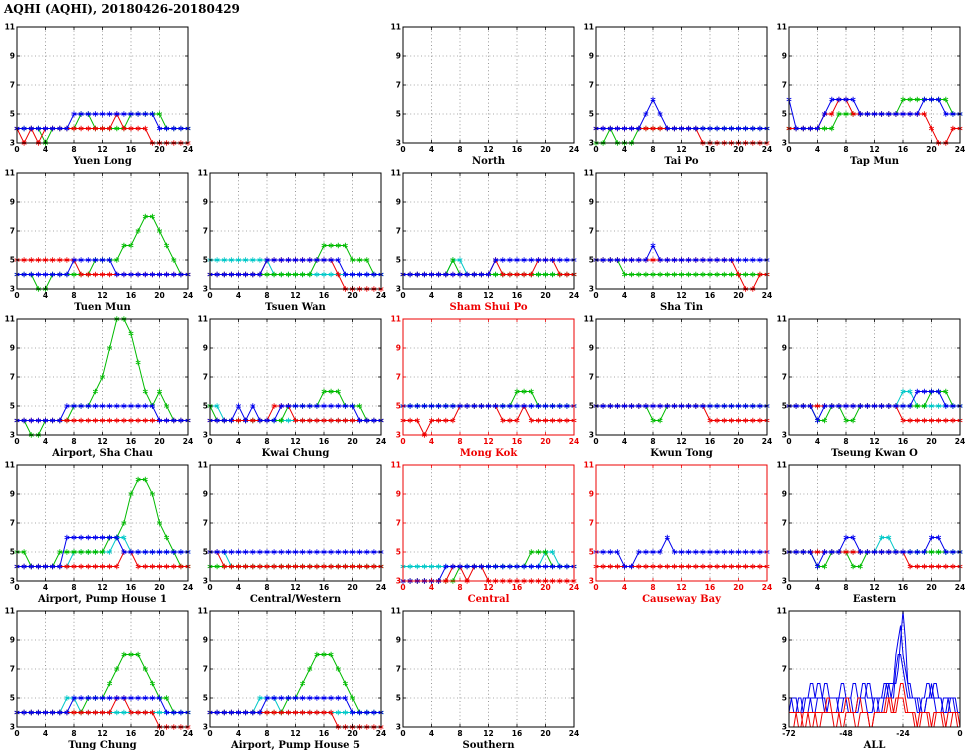 The width and height of the screenshot is (965, 755). Describe the element at coordinates (870, 679) in the screenshot. I see `all-plot: 3 5 7 9 11 -72 -48 -24 0 ALL` at that location.